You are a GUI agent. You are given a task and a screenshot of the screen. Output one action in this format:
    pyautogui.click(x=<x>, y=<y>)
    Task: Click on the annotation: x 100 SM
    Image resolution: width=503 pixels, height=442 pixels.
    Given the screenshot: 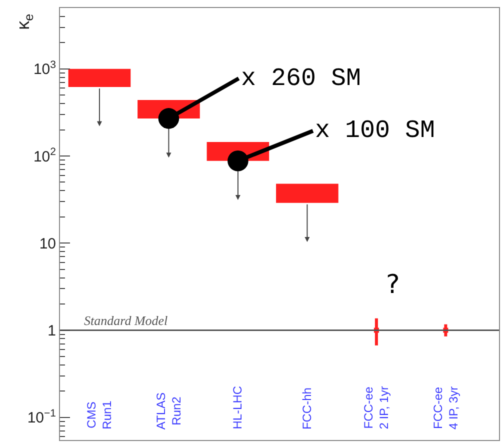 What is the action you would take?
    pyautogui.click(x=375, y=130)
    